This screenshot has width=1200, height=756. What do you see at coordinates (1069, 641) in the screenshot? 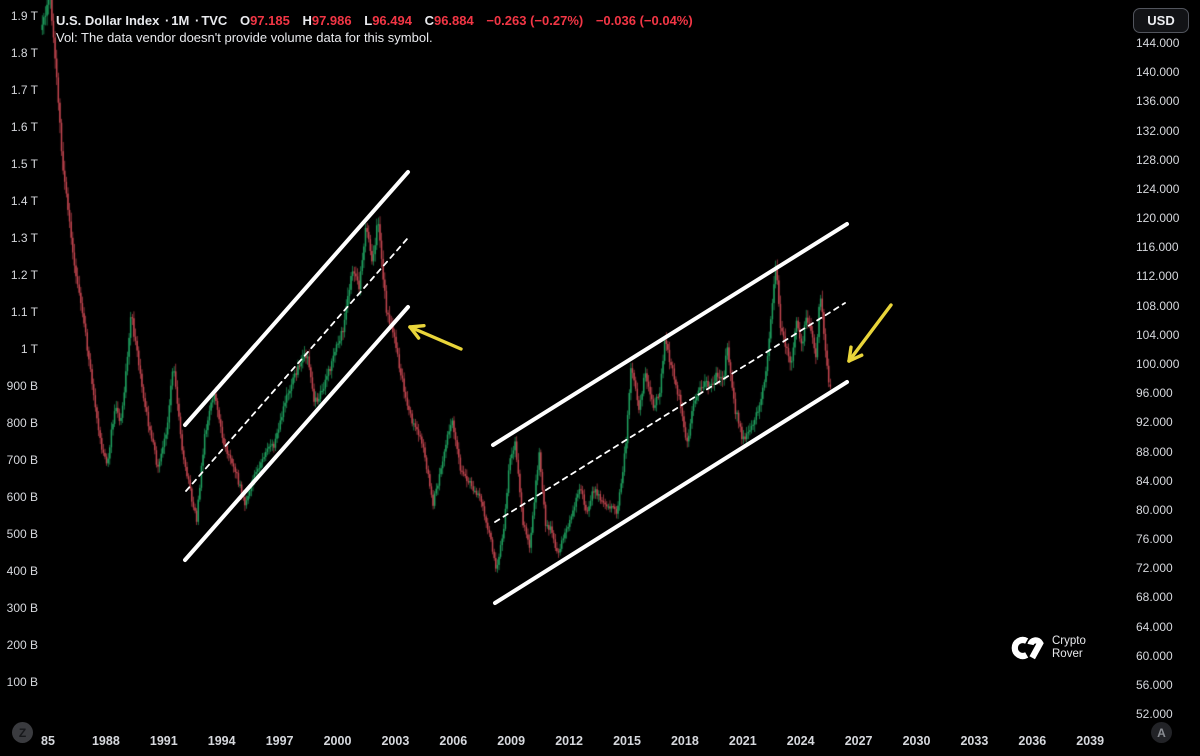
I see `watermark-line1: Crypto` at bounding box center [1069, 641].